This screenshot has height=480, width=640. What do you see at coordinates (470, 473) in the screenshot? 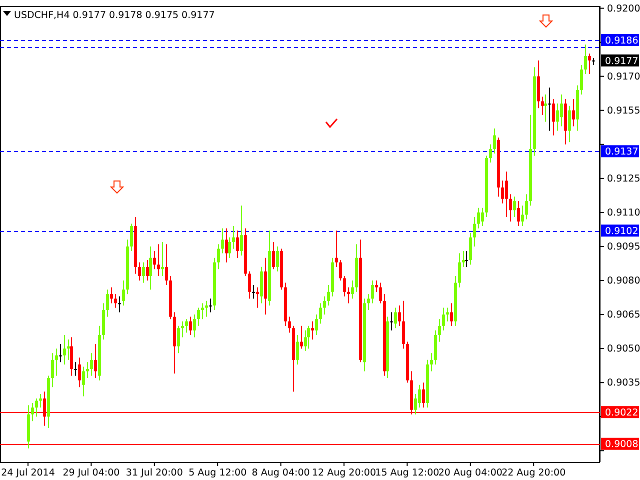
I see `x-tick-label: 20 Aug 04:00` at bounding box center [470, 473].